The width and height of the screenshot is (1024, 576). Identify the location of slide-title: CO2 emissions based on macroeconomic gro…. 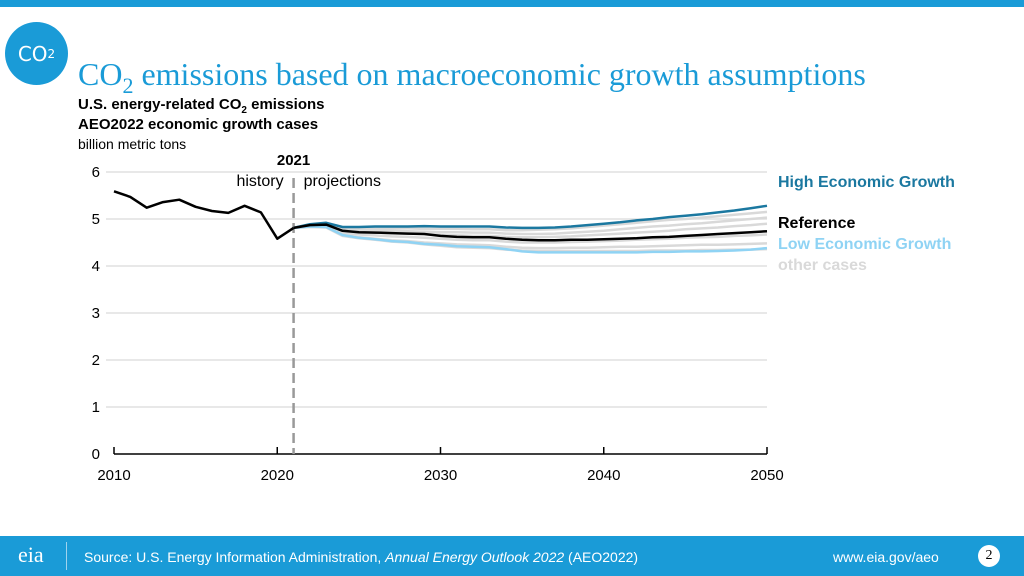
(472, 77).